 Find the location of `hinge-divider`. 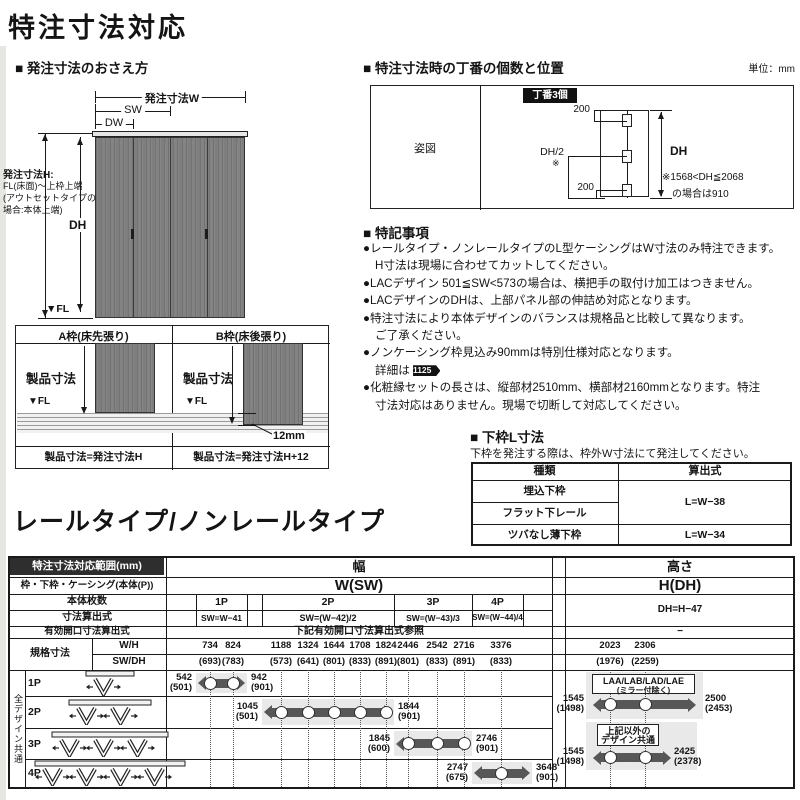

hinge-divider is located at coordinates (480, 147).